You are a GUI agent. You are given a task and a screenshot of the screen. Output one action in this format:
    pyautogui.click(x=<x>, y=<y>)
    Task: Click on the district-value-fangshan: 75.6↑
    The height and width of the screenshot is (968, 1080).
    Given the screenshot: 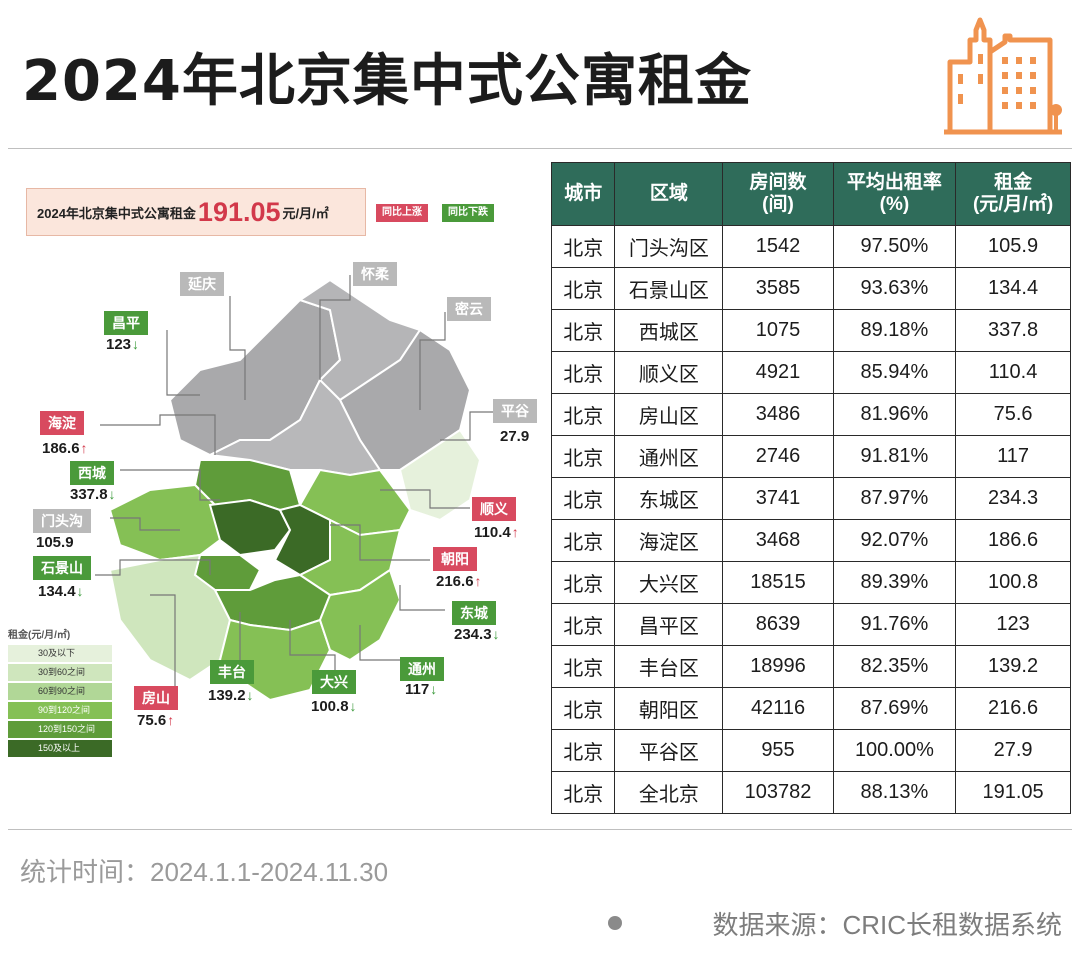 What is the action you would take?
    pyautogui.click(x=156, y=720)
    